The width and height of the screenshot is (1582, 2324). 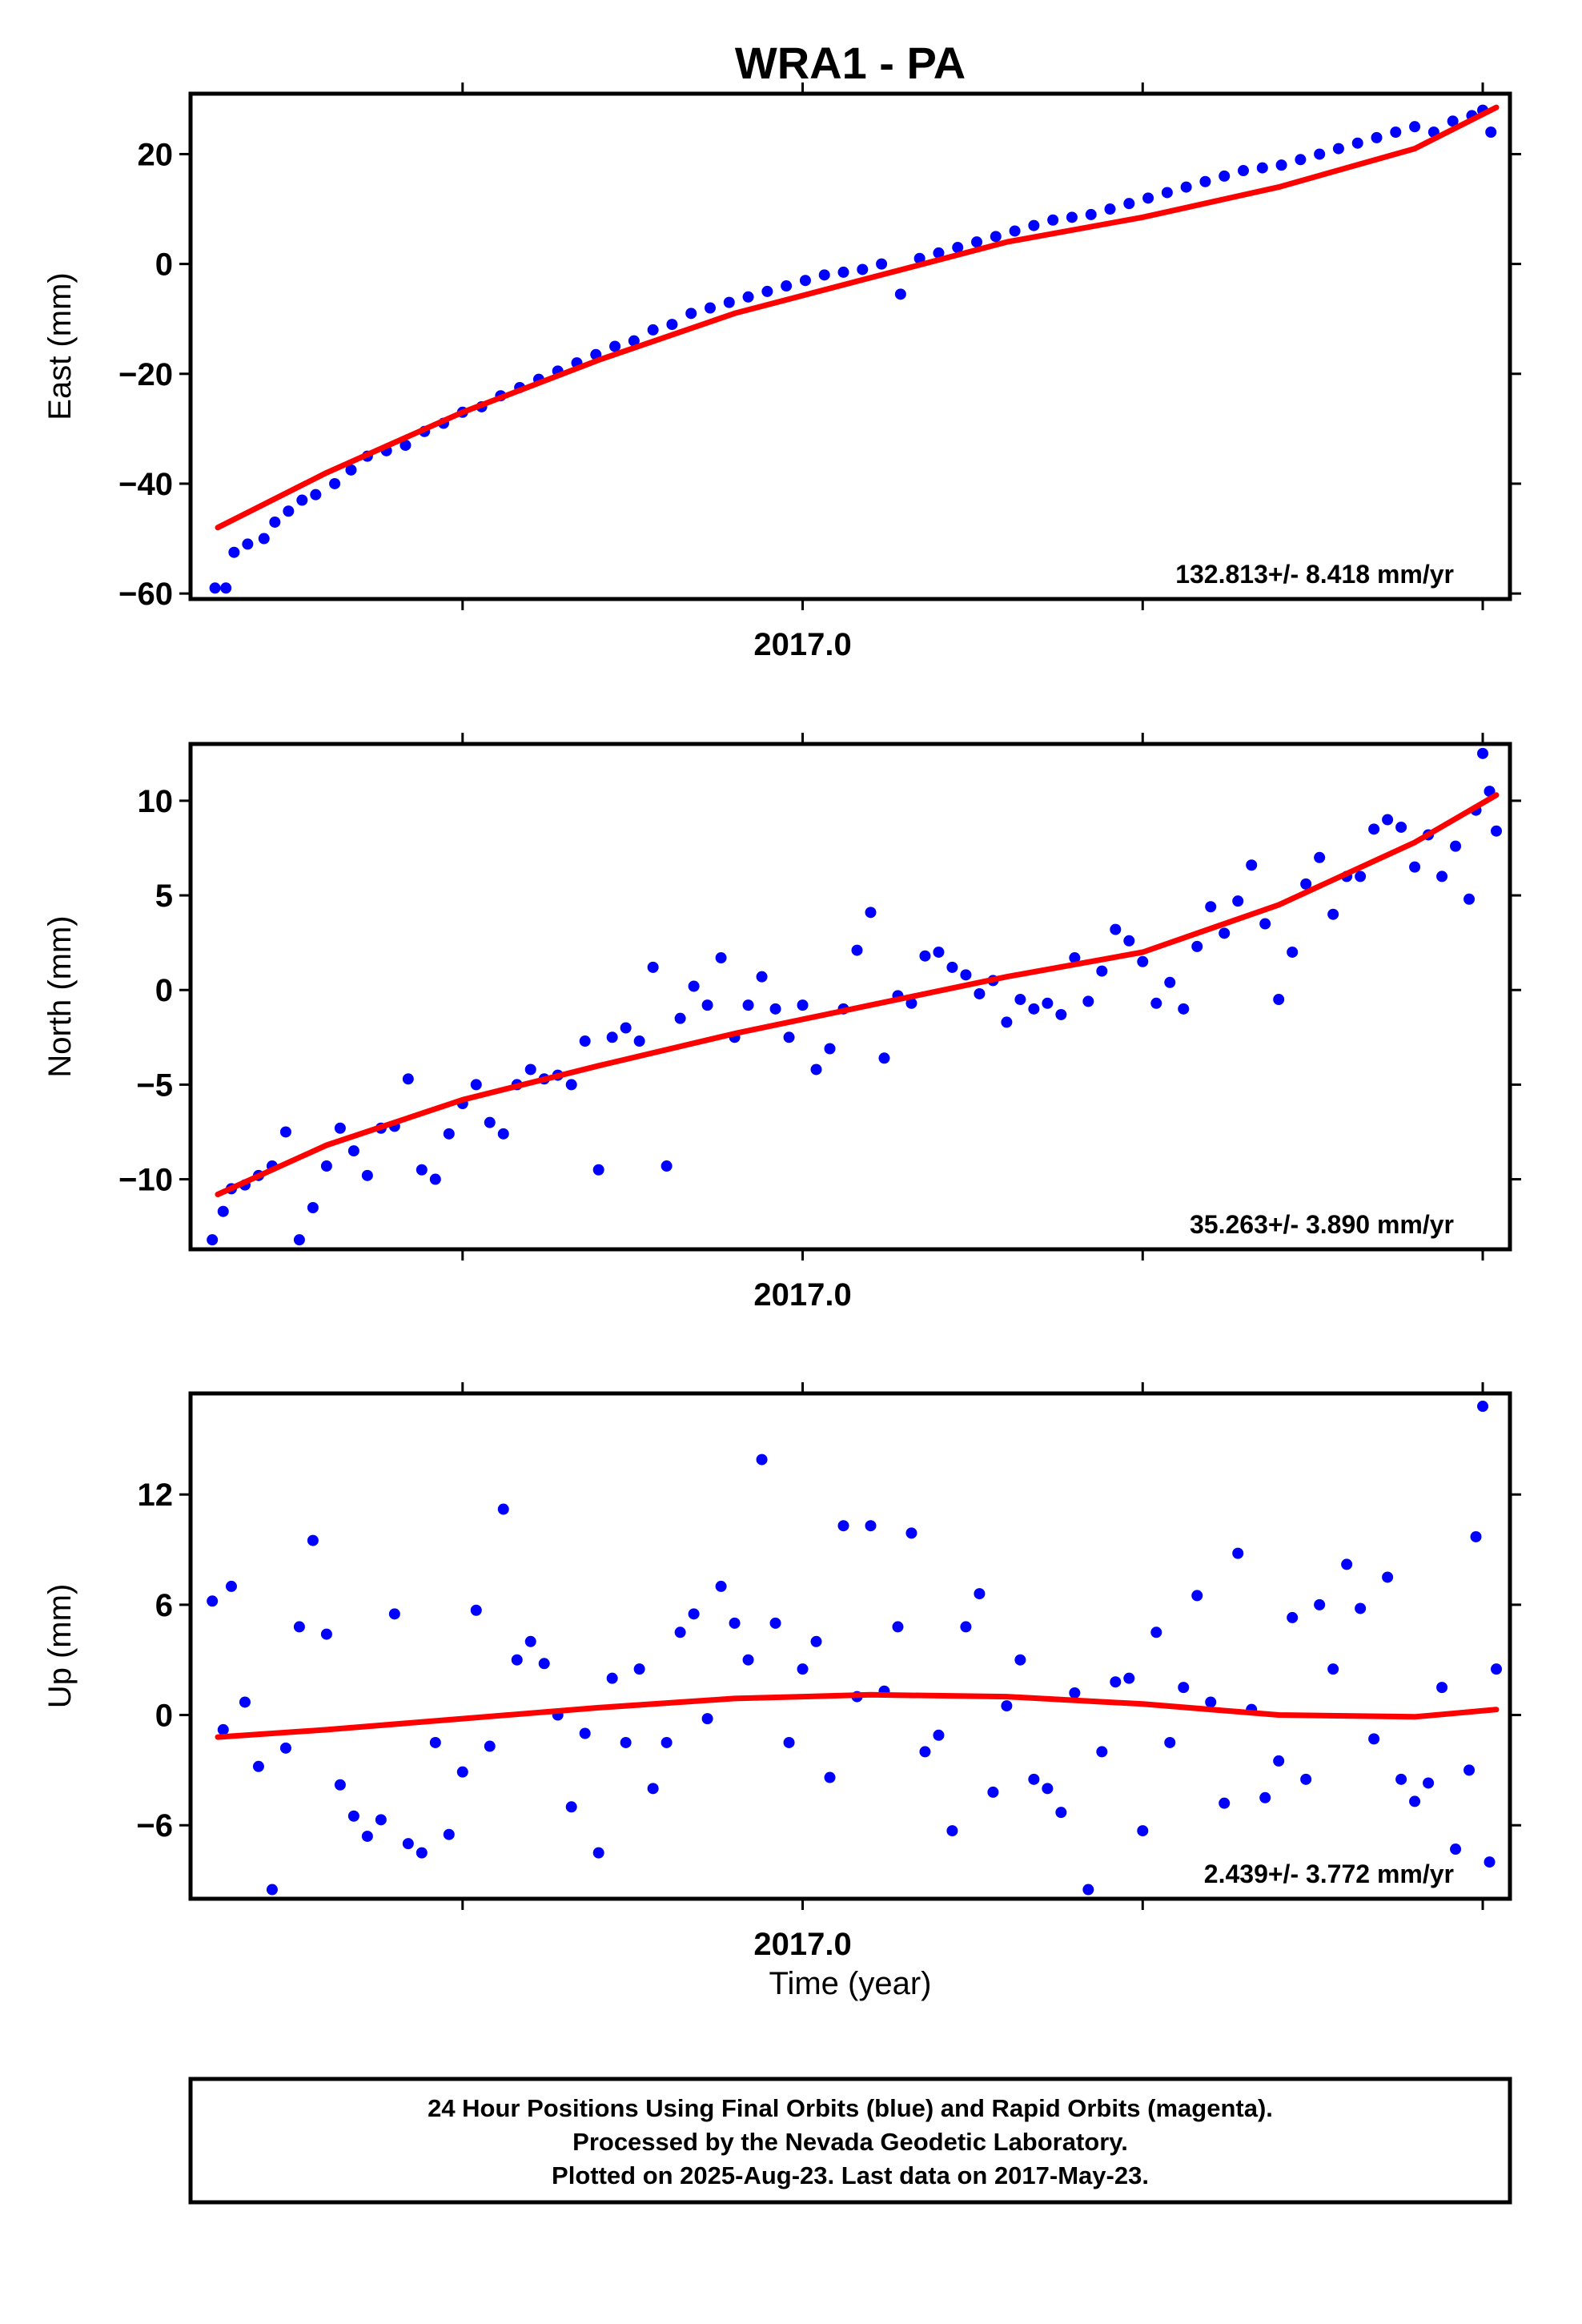 What do you see at coordinates (145, 1180) in the screenshot?
I see `north-y-tick-label: −10` at bounding box center [145, 1180].